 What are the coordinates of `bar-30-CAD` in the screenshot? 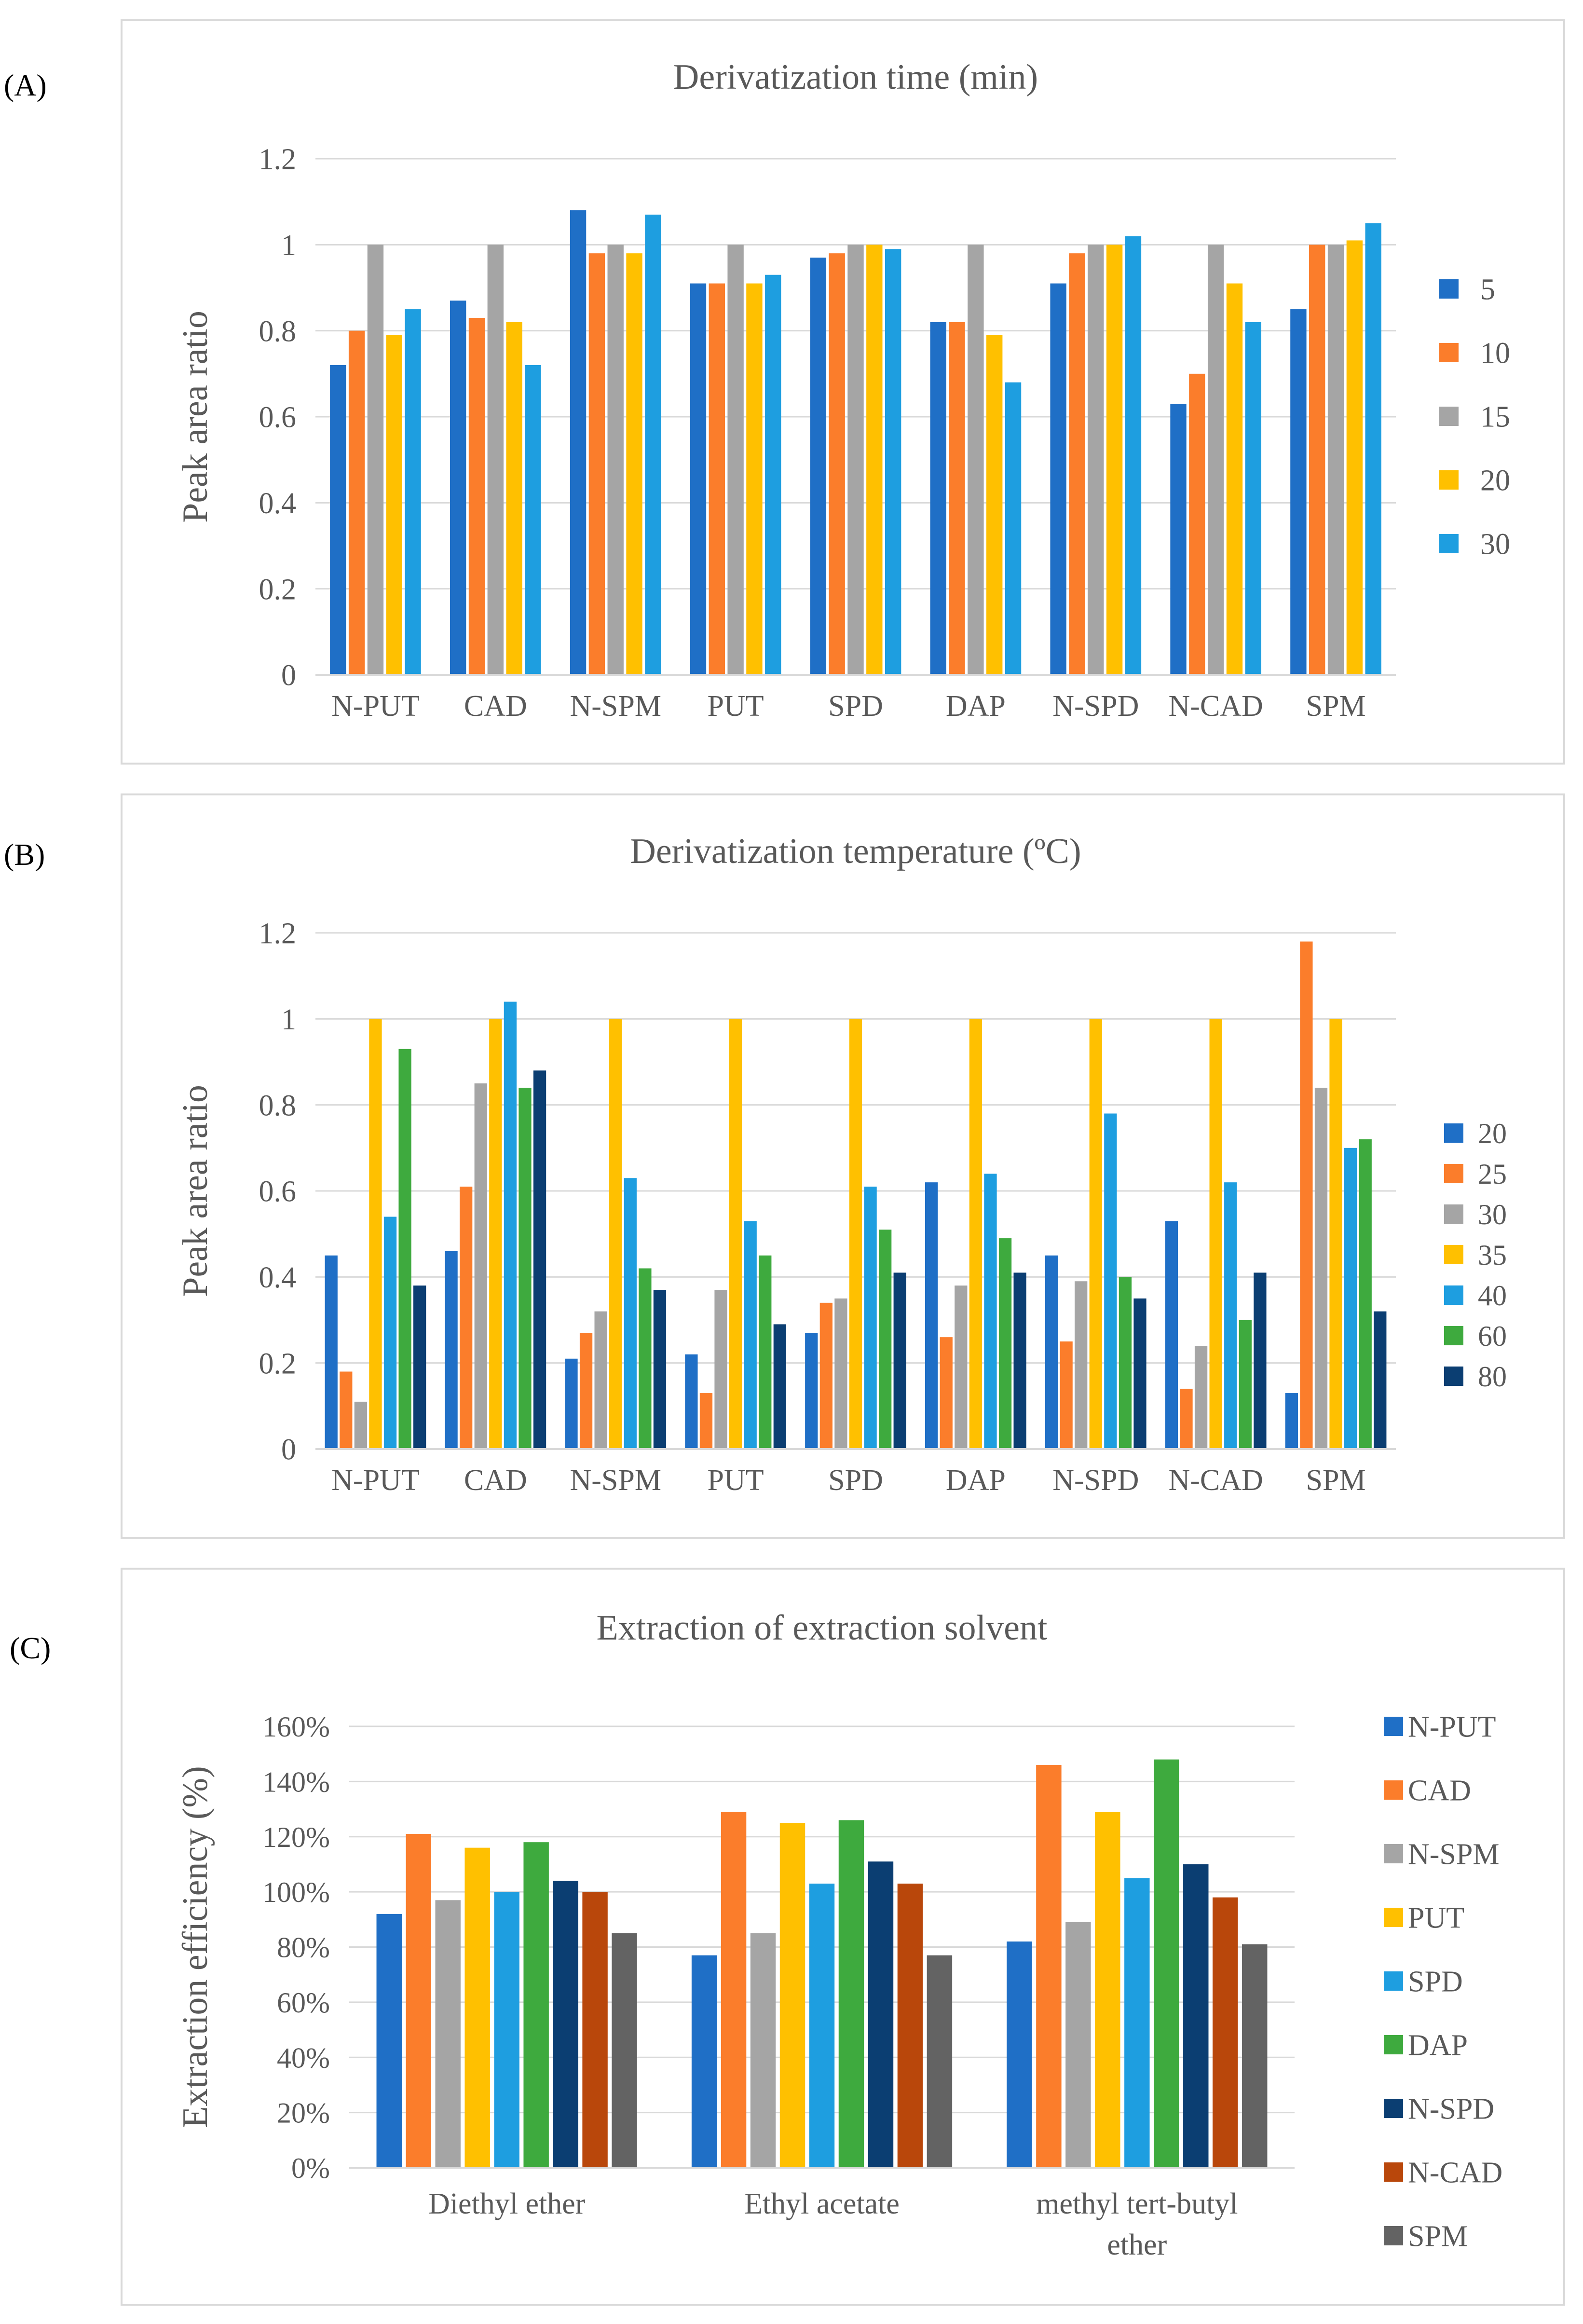 It's located at (533, 520).